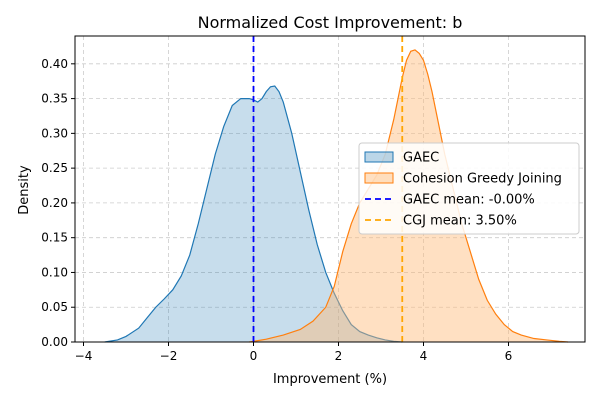  What do you see at coordinates (339, 356) in the screenshot?
I see `x-tick-label: 2` at bounding box center [339, 356].